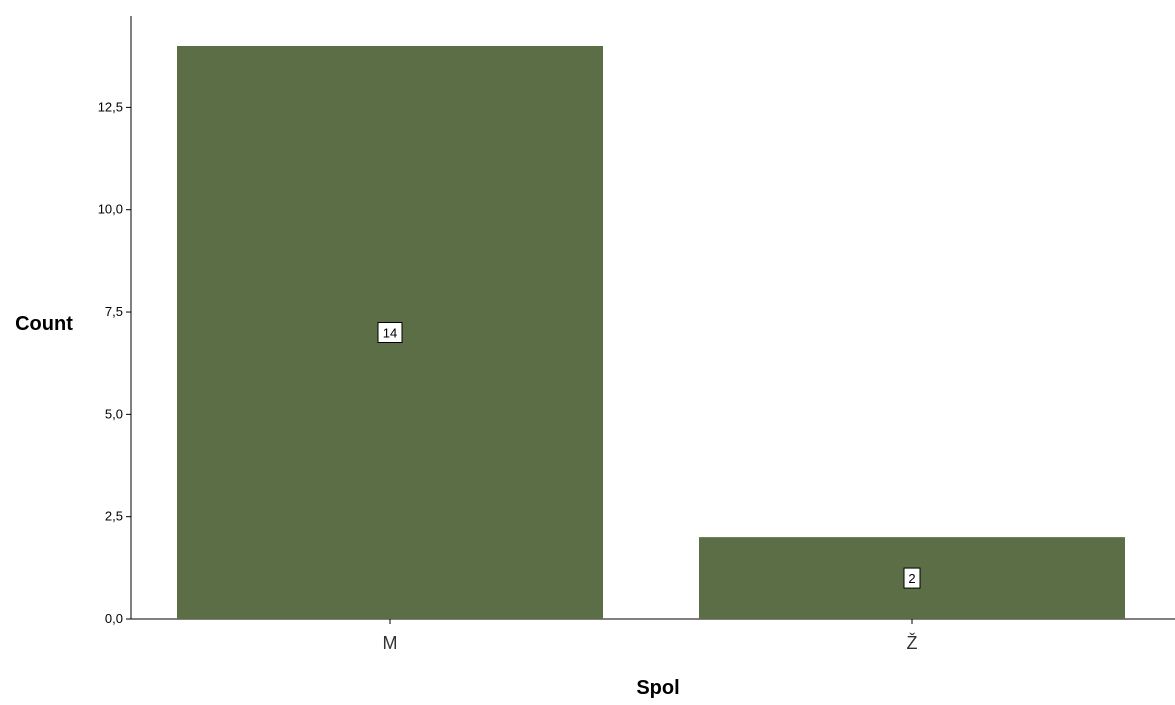 The height and width of the screenshot is (705, 1175). I want to click on y-tick-label: 5,0, so click(114, 413).